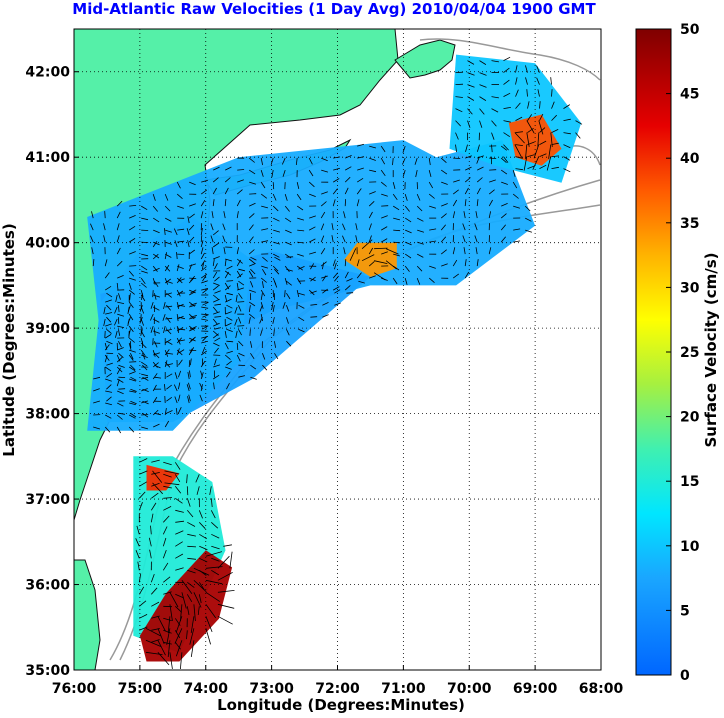  Describe the element at coordinates (653, 352) in the screenshot. I see `colorbar` at that location.